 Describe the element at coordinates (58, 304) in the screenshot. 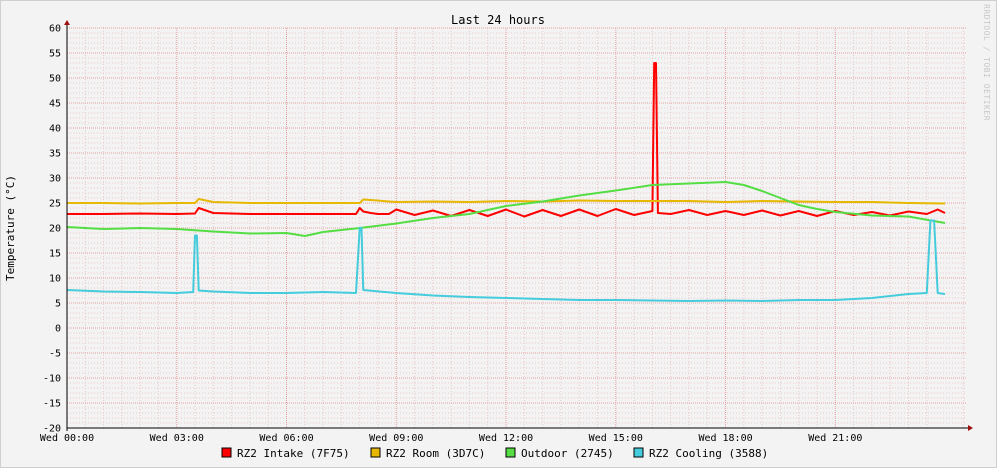

I see `y-tick-label: 5` at that location.